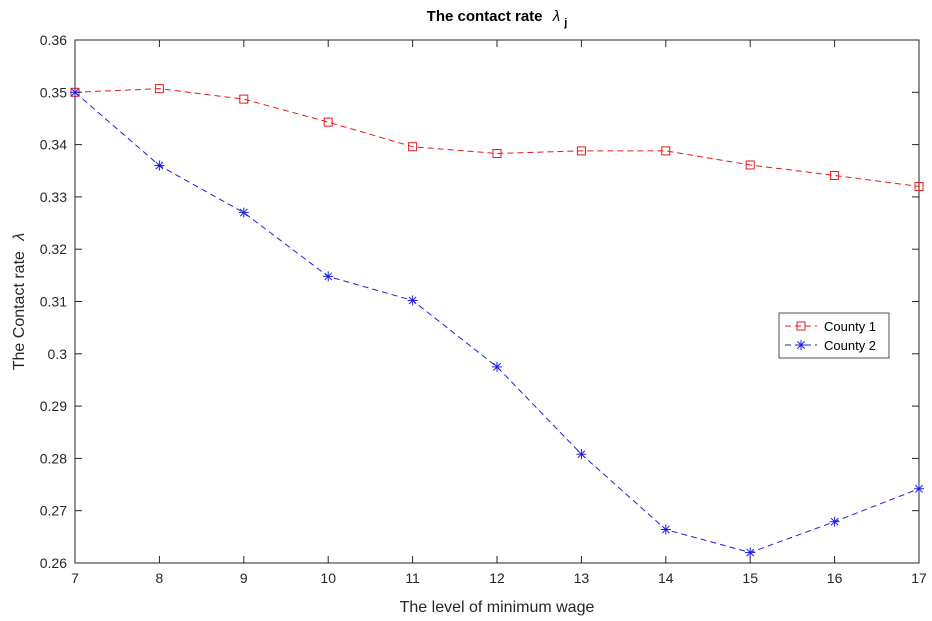  What do you see at coordinates (750, 578) in the screenshot?
I see `x-tick-label: 15` at bounding box center [750, 578].